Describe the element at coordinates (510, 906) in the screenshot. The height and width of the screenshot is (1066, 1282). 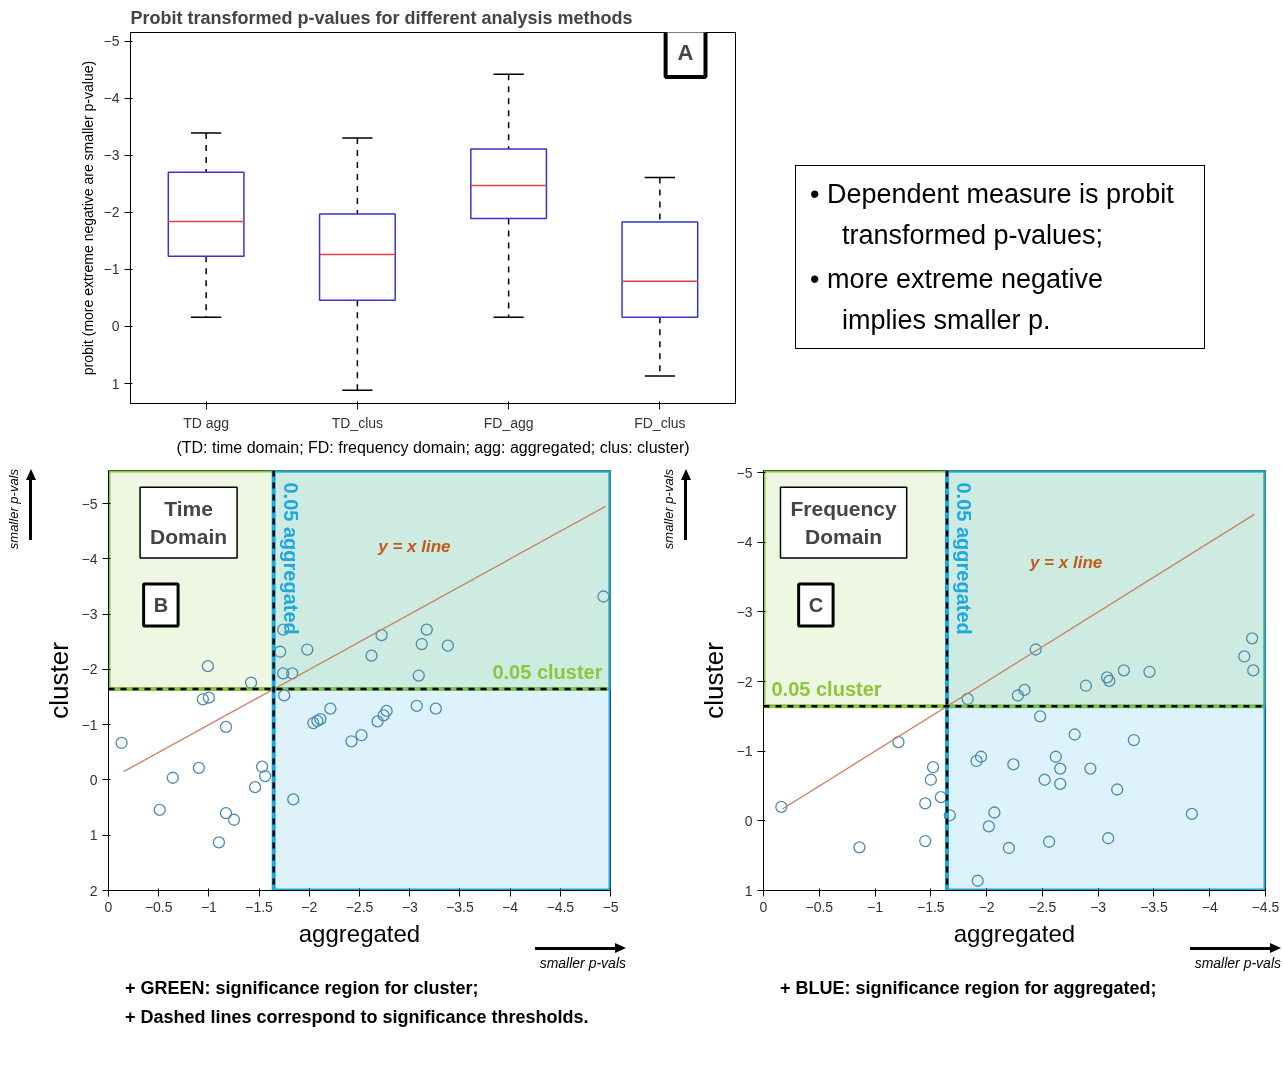
I see `x-tick-label: −4` at that location.